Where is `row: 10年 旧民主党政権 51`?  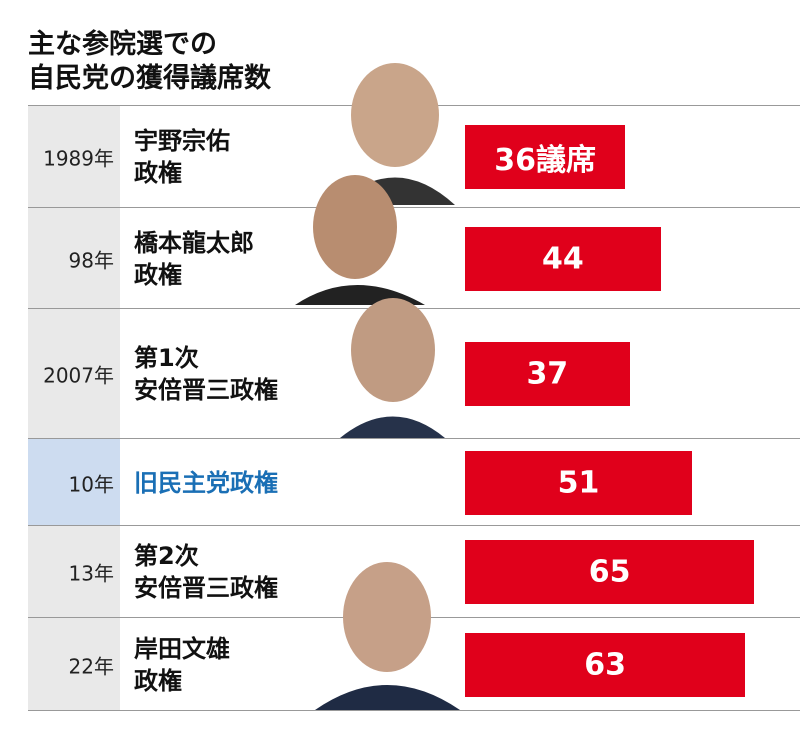
row: 10年 旧民主党政権 51 is located at coordinates (414, 482).